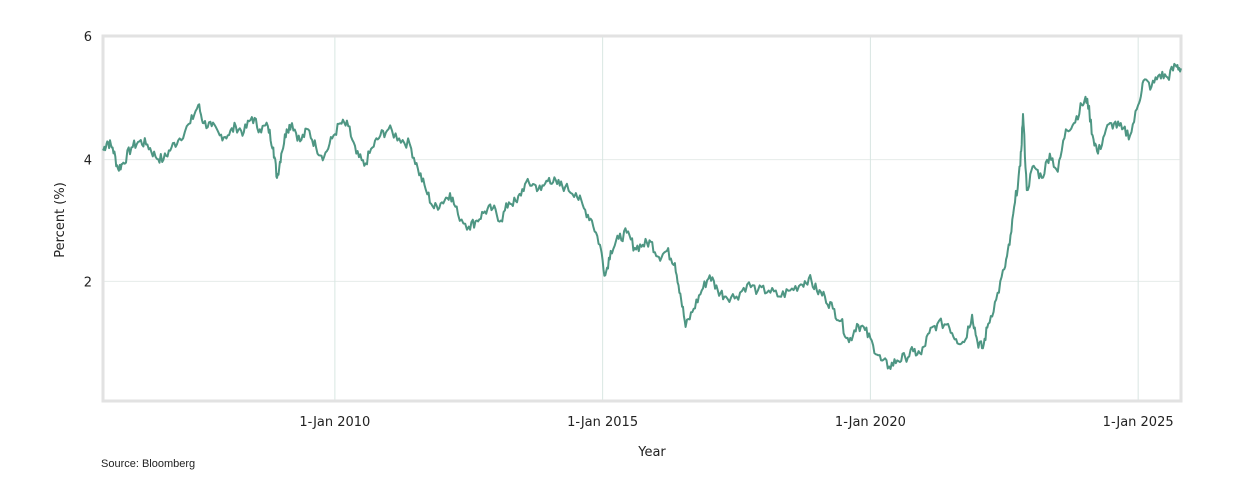 Image resolution: width=1235 pixels, height=500 pixels. I want to click on x-tick-label: 1-Jan 2020, so click(870, 422).